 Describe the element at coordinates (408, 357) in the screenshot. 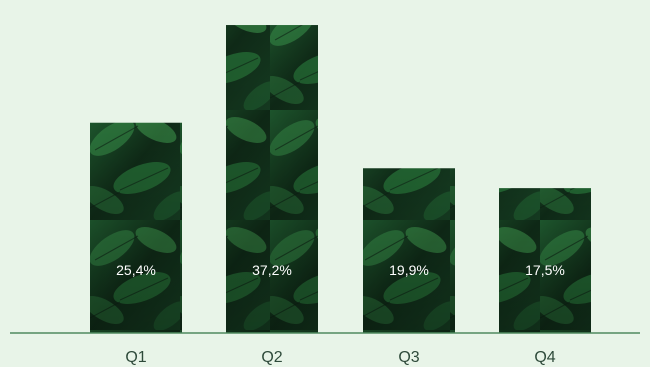

I see `x-tick-label-q3: Q3` at that location.